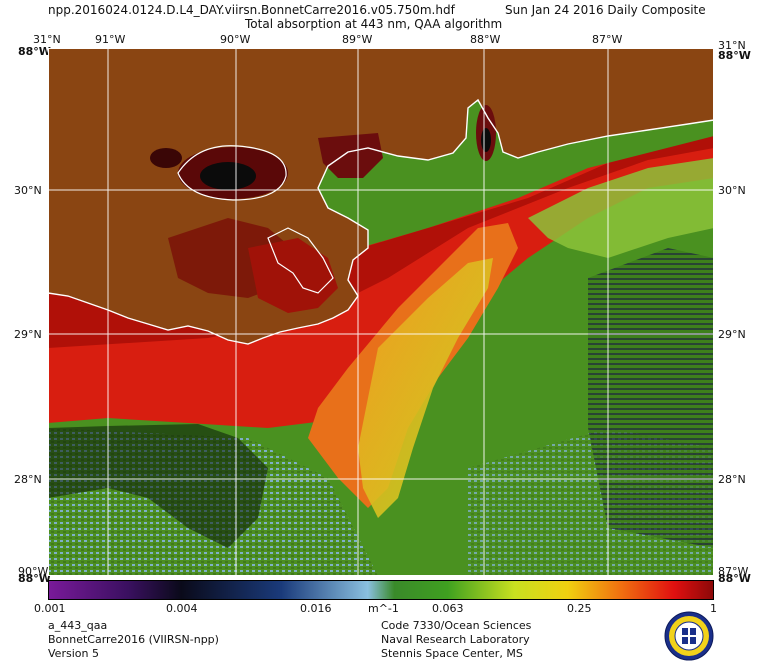 This screenshot has width=762, height=664. What do you see at coordinates (235, 39) in the screenshot?
I see `lon-label-top-90: 90°W` at bounding box center [235, 39].